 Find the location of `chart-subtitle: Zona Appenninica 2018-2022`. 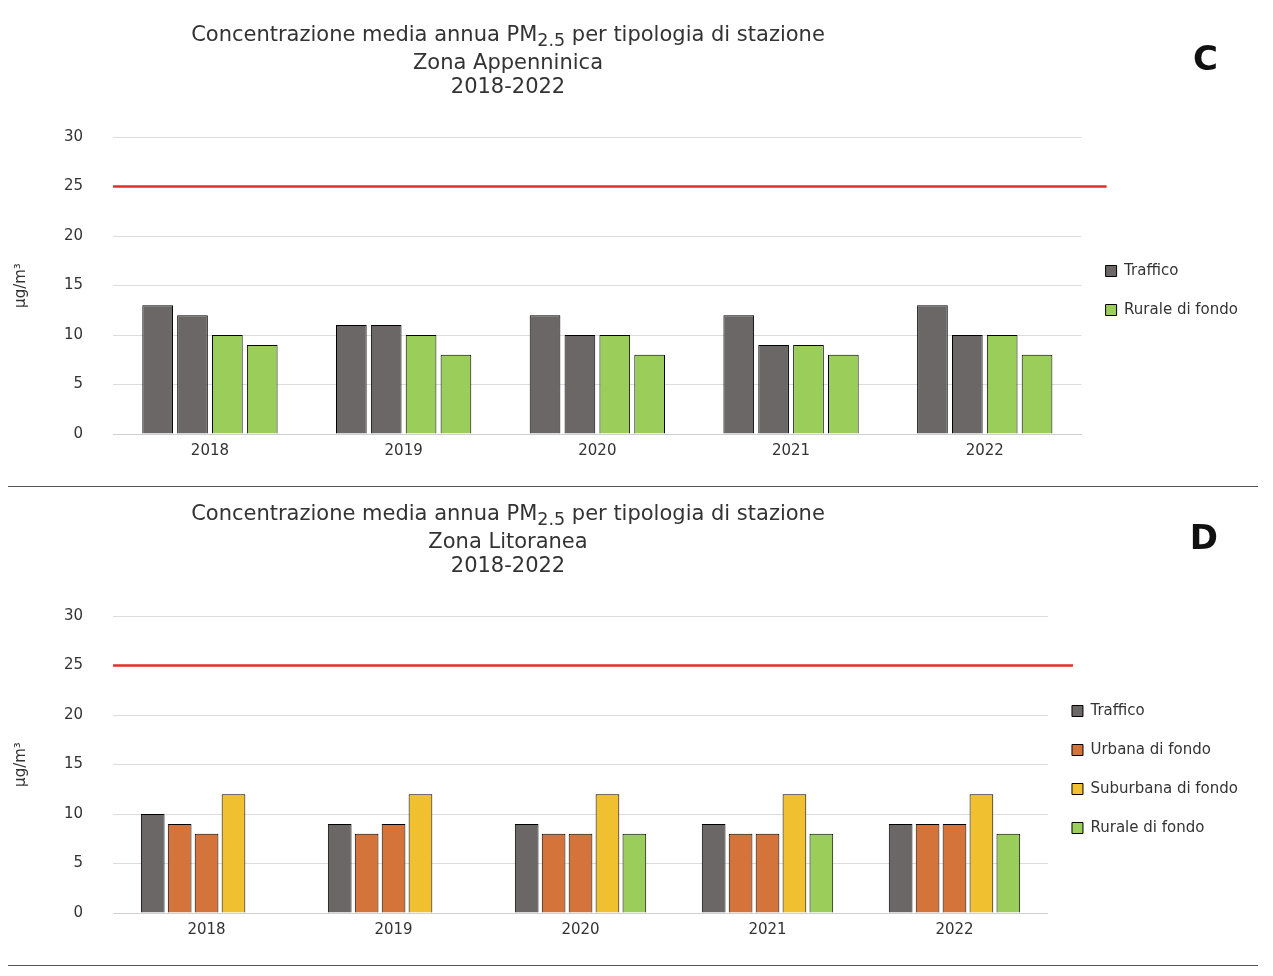

chart-subtitle: Zona Appenninica 2018-2022 is located at coordinates (507, 74).